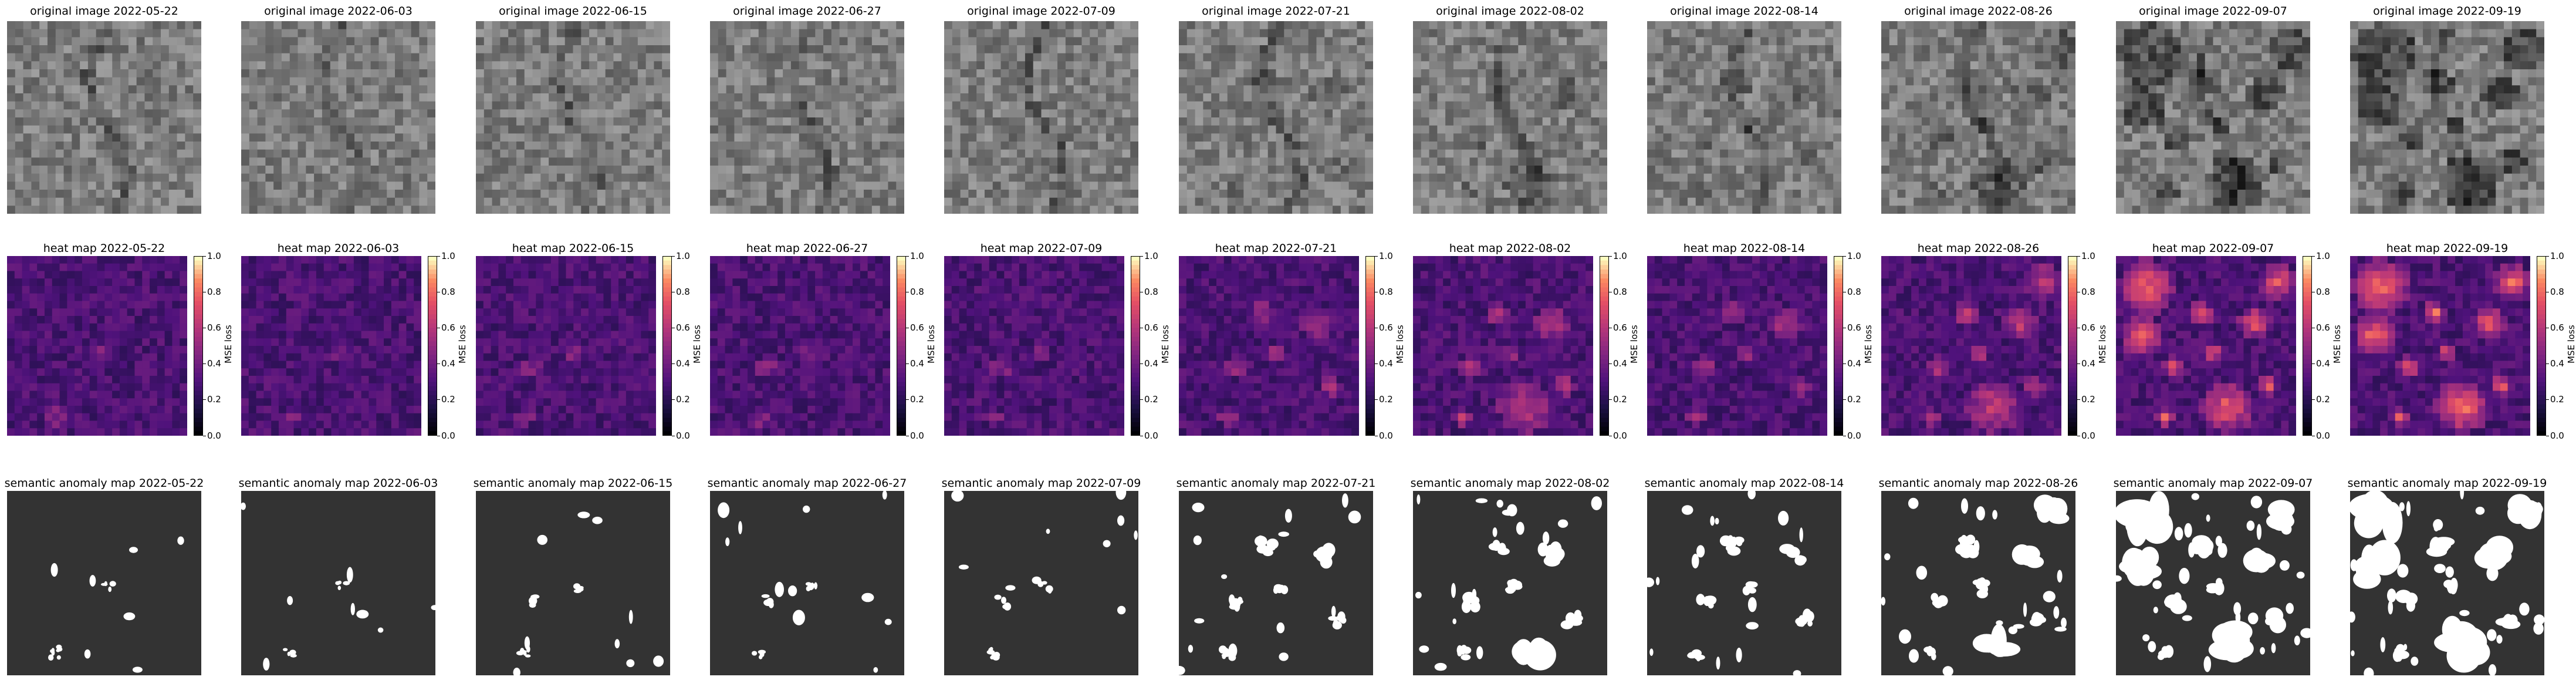 The image size is (2576, 680). Describe the element at coordinates (1744, 249) in the screenshot. I see `heat-title: heat map 2022-08-14` at that location.